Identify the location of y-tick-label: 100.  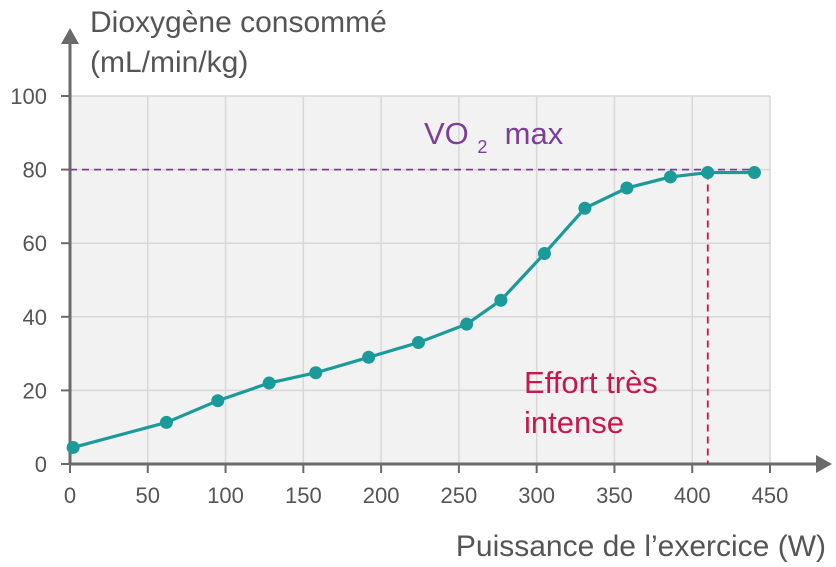
(28, 96).